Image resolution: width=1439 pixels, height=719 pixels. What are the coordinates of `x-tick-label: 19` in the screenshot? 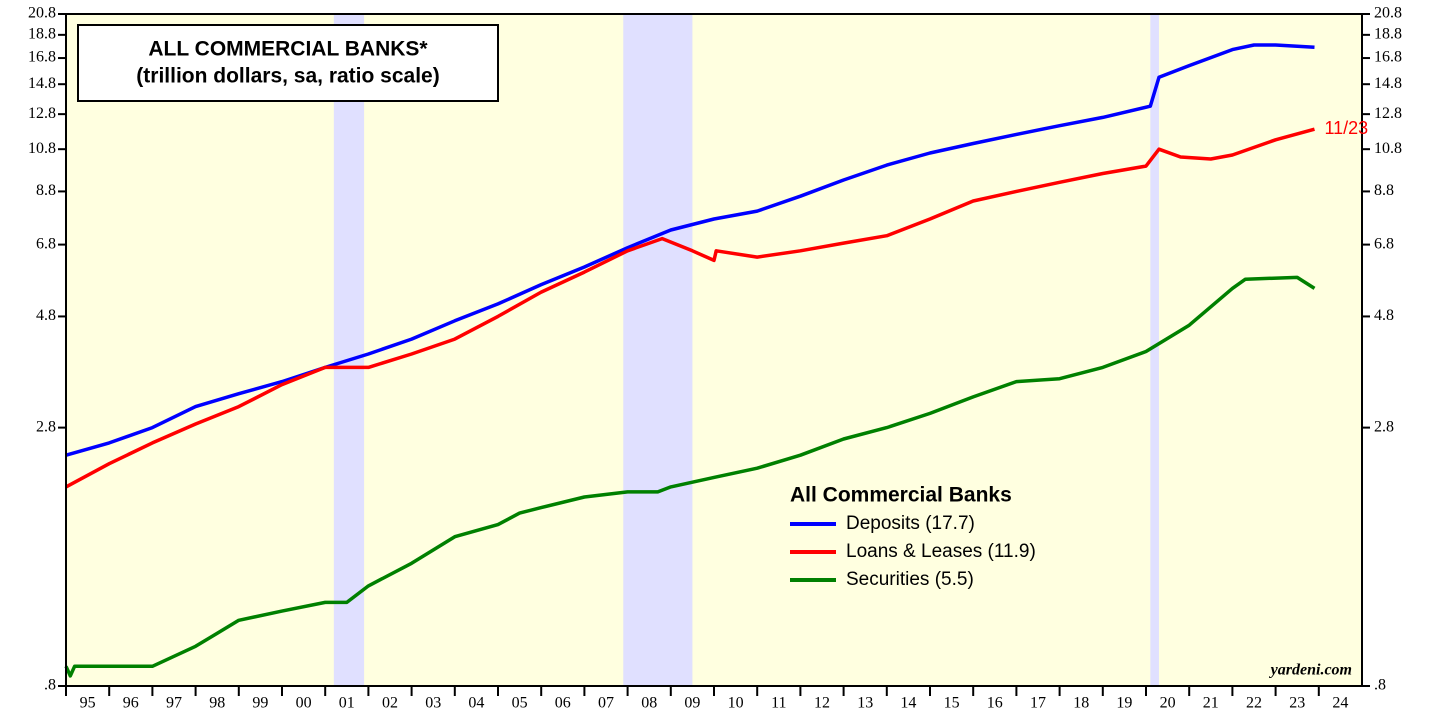 It's located at (1124, 703).